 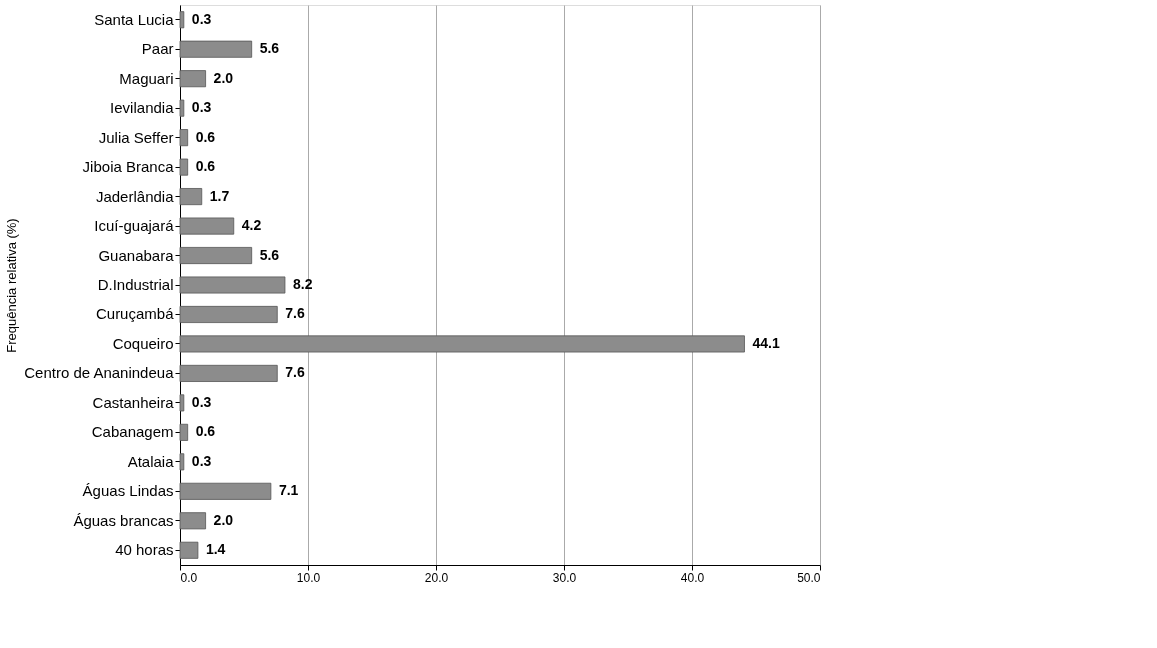 What do you see at coordinates (809, 577) in the screenshot?
I see `x-tick-label: 50.0` at bounding box center [809, 577].